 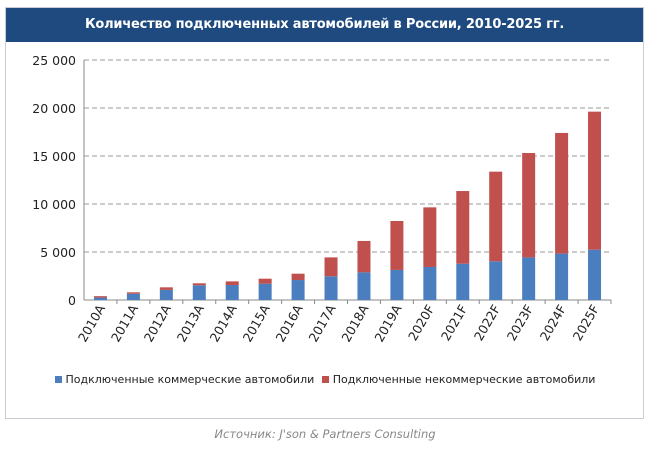 What do you see at coordinates (553, 322) in the screenshot?
I see `x-tick-label: 2024F` at bounding box center [553, 322].